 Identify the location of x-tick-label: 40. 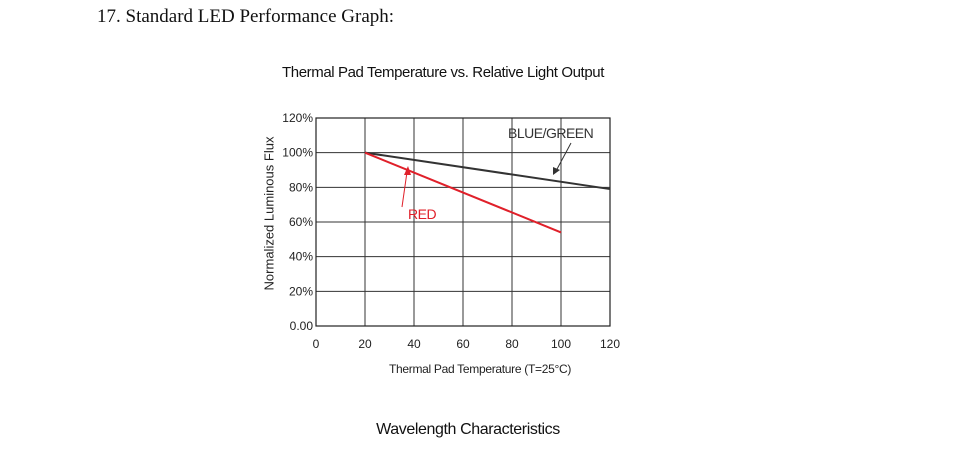
(414, 344).